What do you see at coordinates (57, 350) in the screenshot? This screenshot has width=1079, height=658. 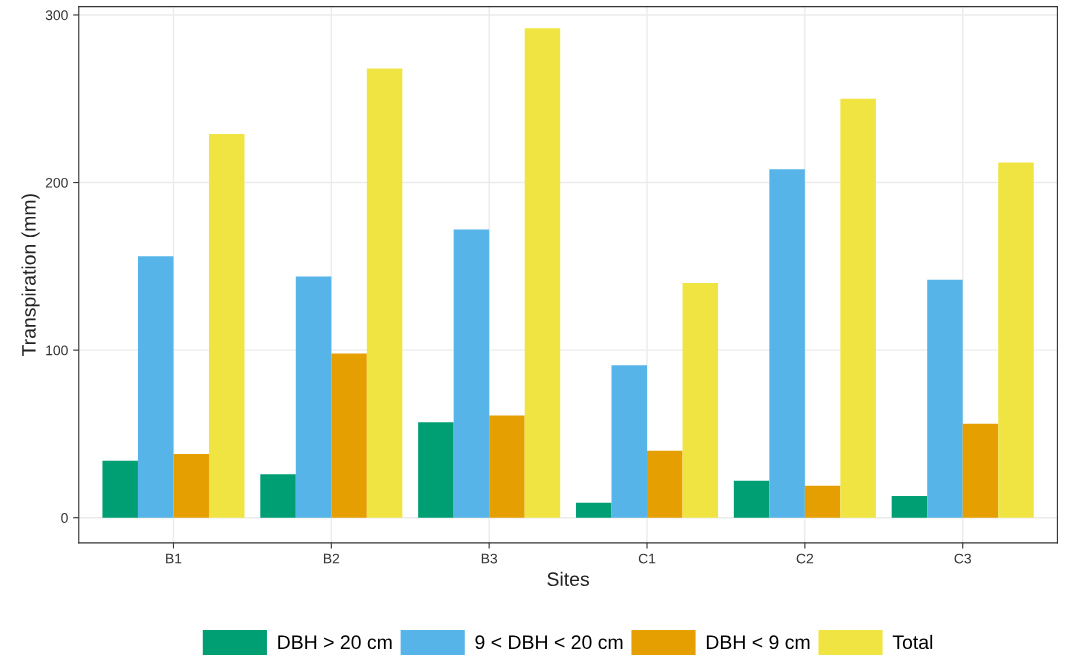 I see `y-tick-label: 100` at bounding box center [57, 350].